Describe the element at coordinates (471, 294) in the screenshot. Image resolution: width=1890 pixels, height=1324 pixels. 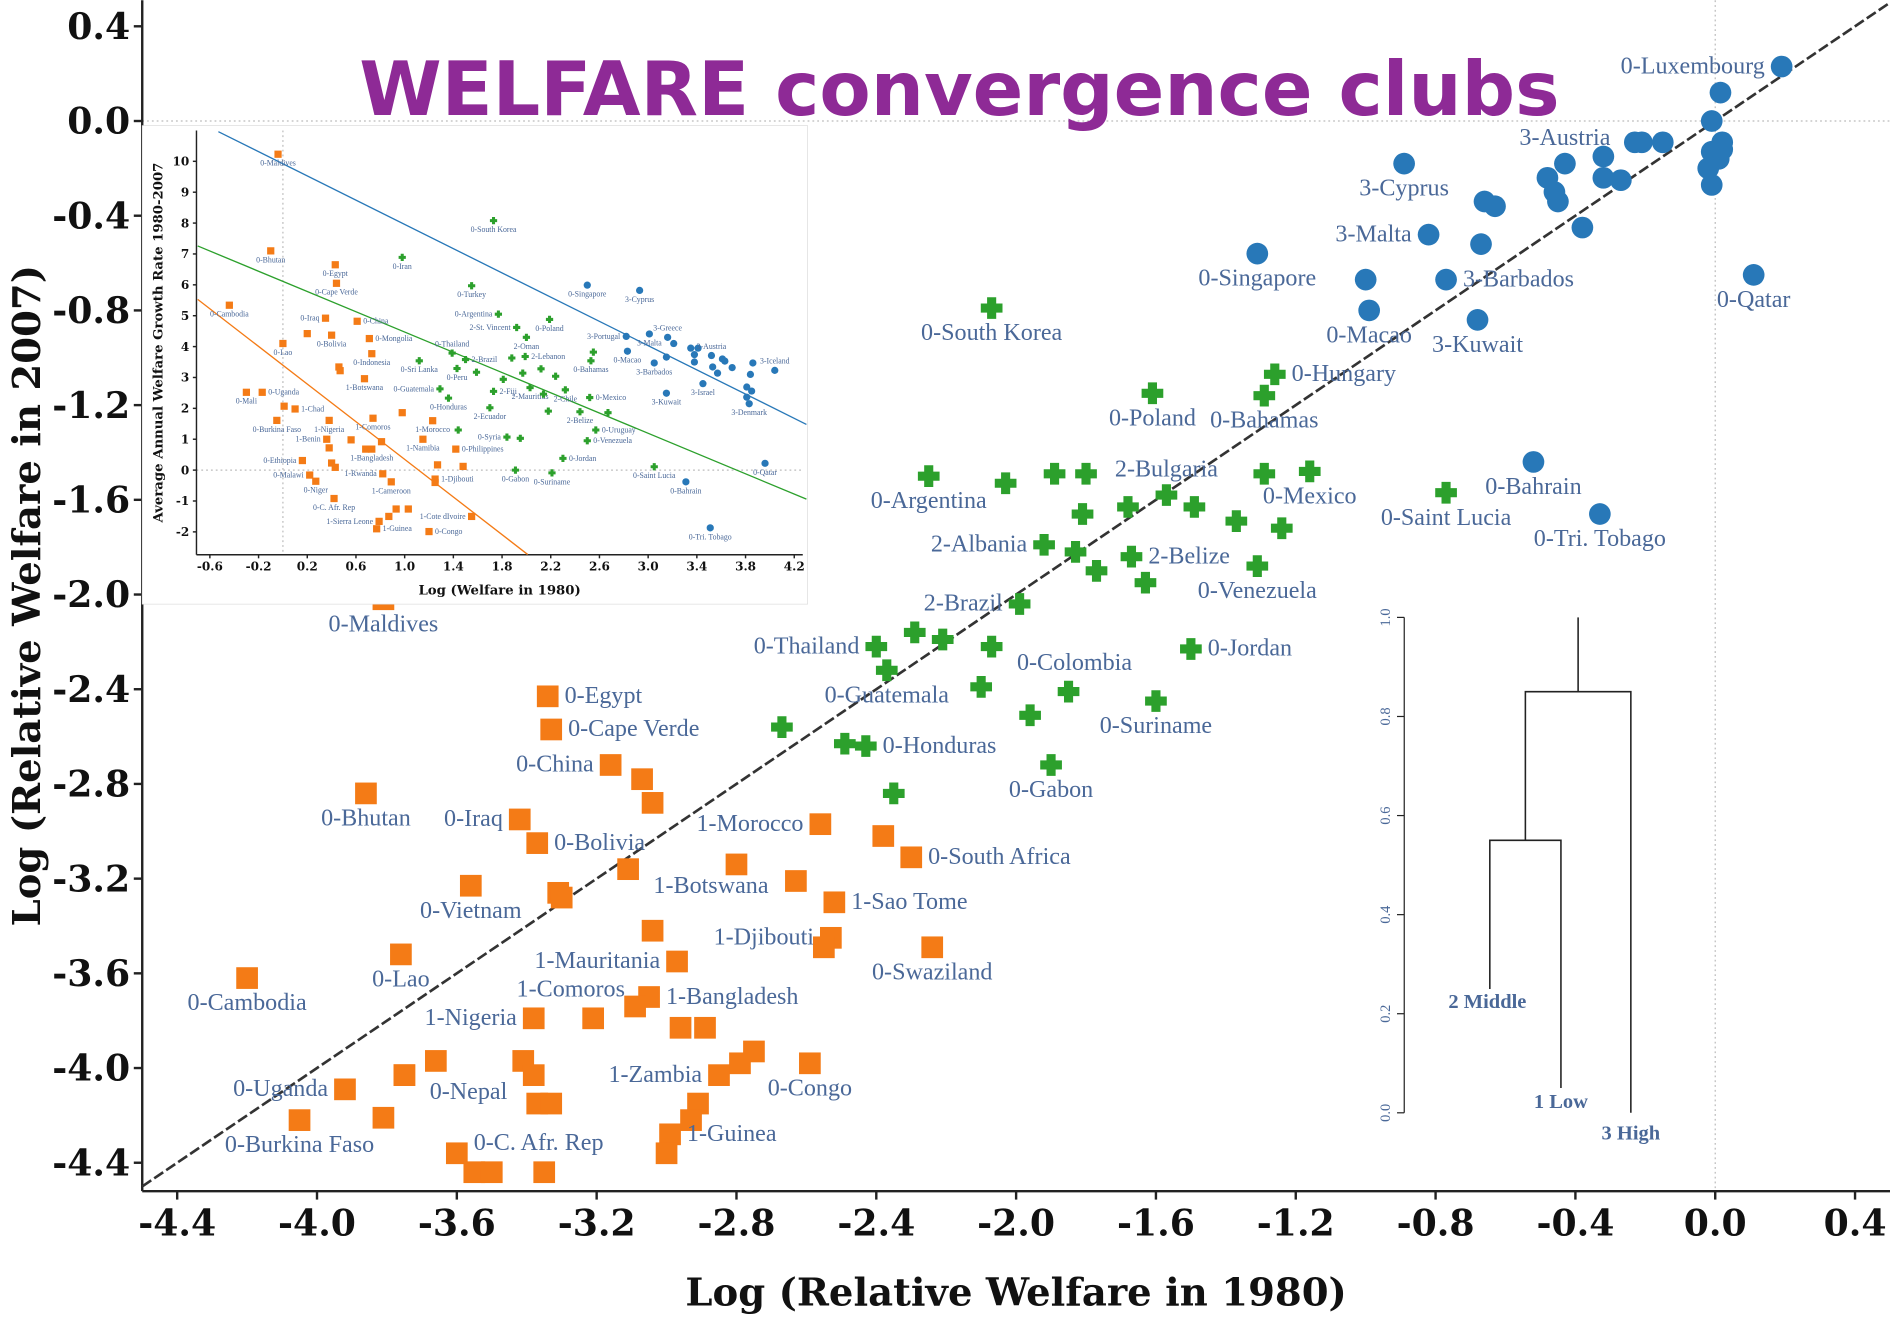
I see `point-label: 0-Turkey` at that location.